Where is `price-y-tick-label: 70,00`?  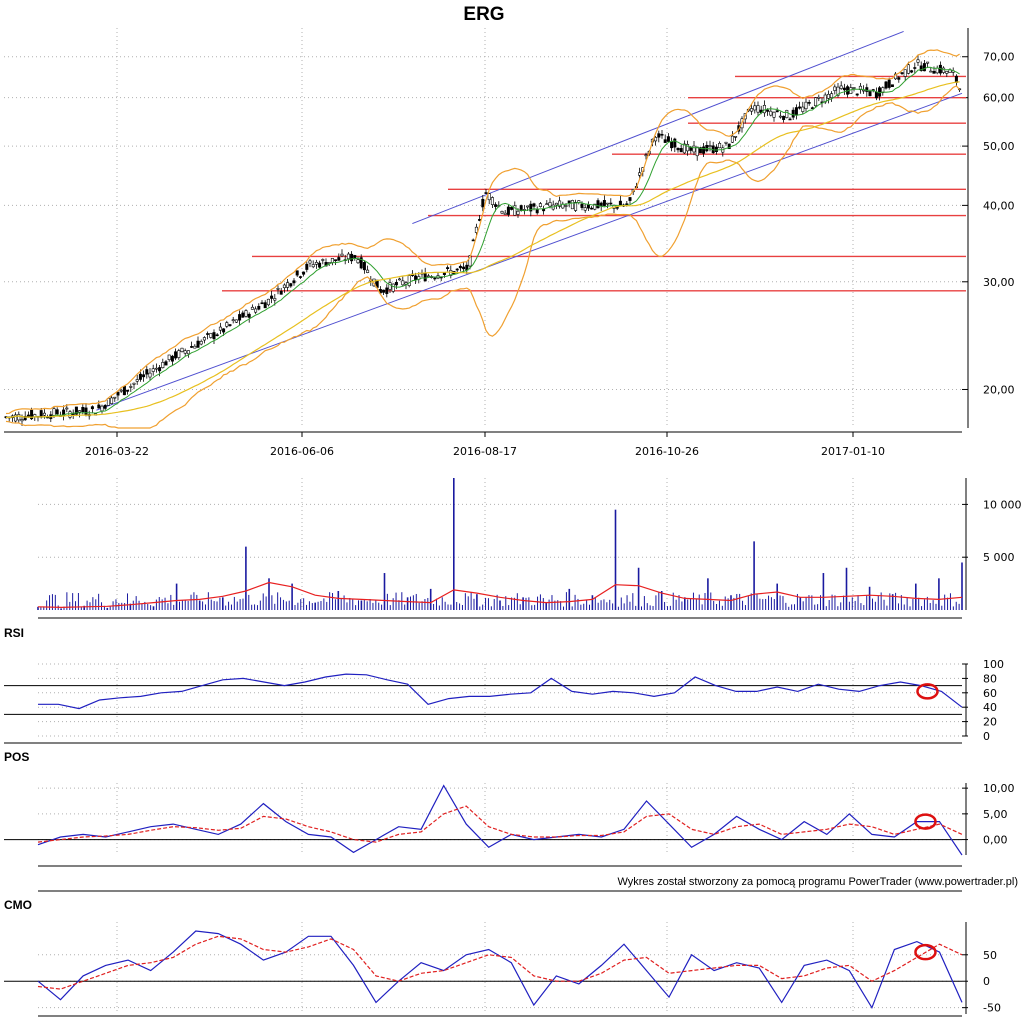
price-y-tick-label: 70,00 is located at coordinates (999, 57).